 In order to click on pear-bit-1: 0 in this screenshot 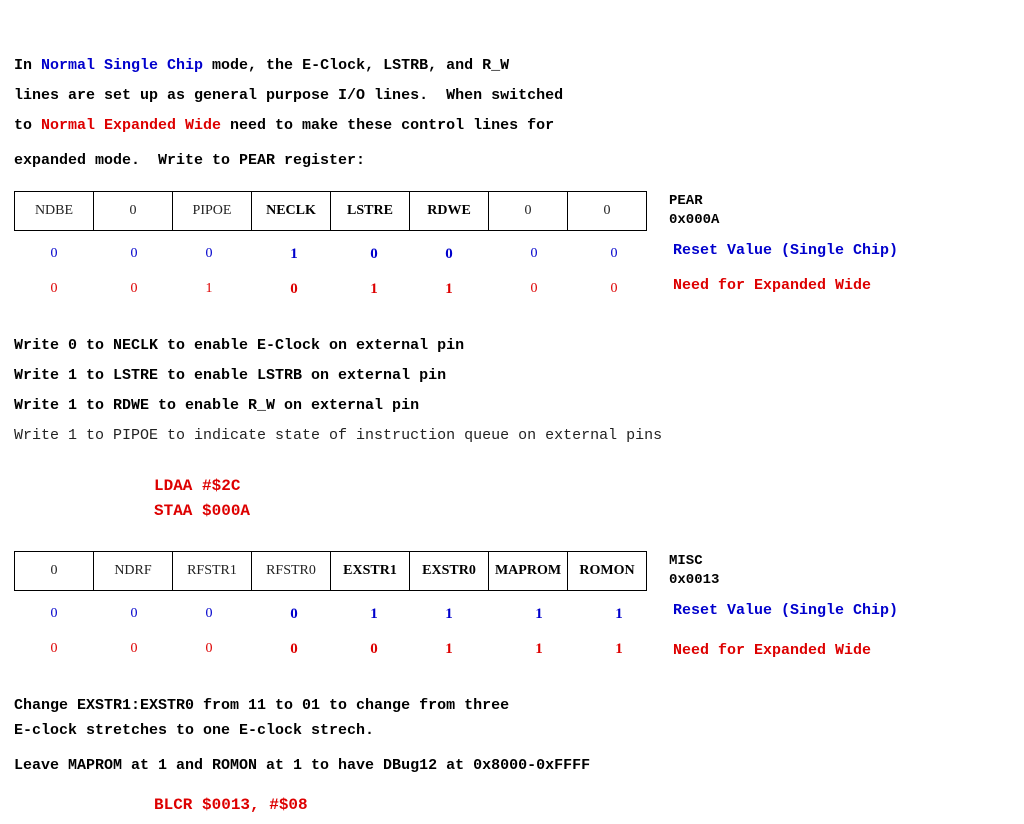, I will do `click(528, 211)`.